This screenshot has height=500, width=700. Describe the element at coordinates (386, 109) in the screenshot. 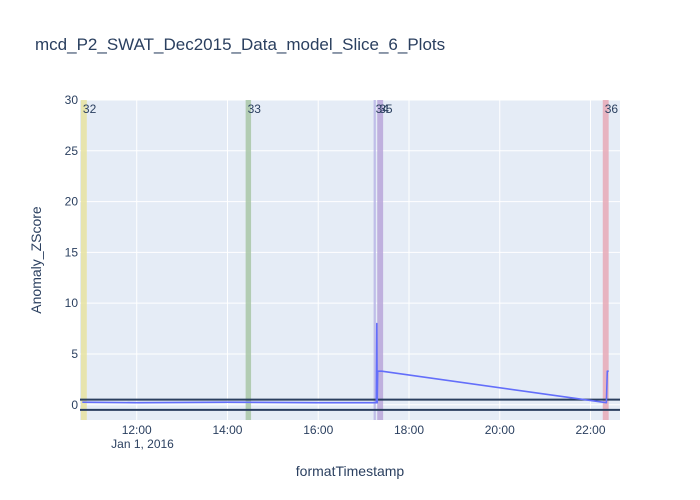

I see `region-label: 35` at that location.